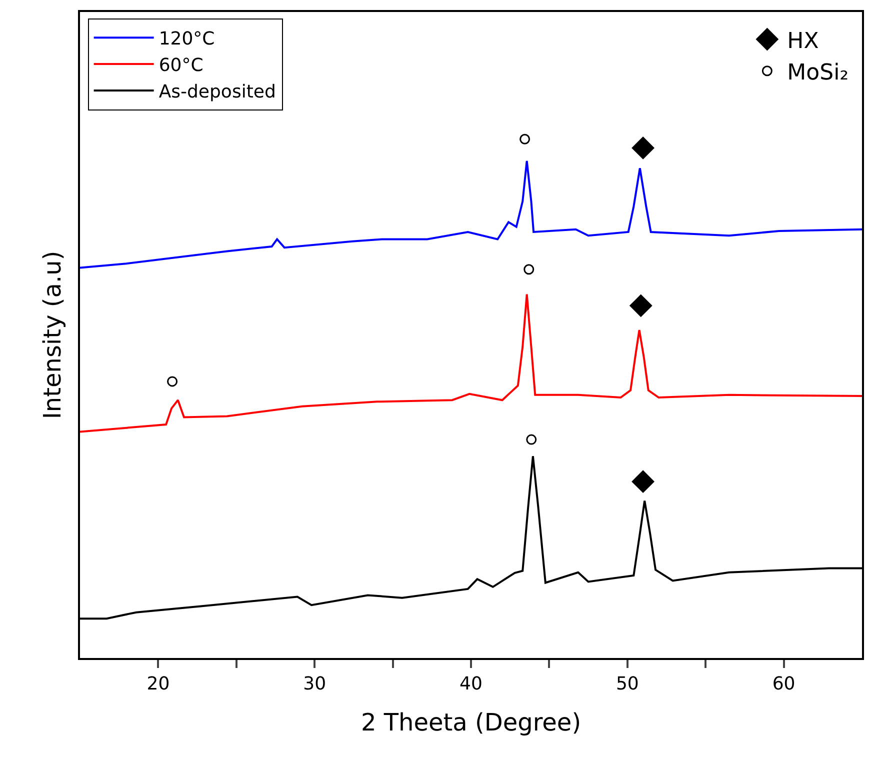 This screenshot has width=884, height=766. Describe the element at coordinates (803, 41) in the screenshot. I see `legend-label: HX` at that location.